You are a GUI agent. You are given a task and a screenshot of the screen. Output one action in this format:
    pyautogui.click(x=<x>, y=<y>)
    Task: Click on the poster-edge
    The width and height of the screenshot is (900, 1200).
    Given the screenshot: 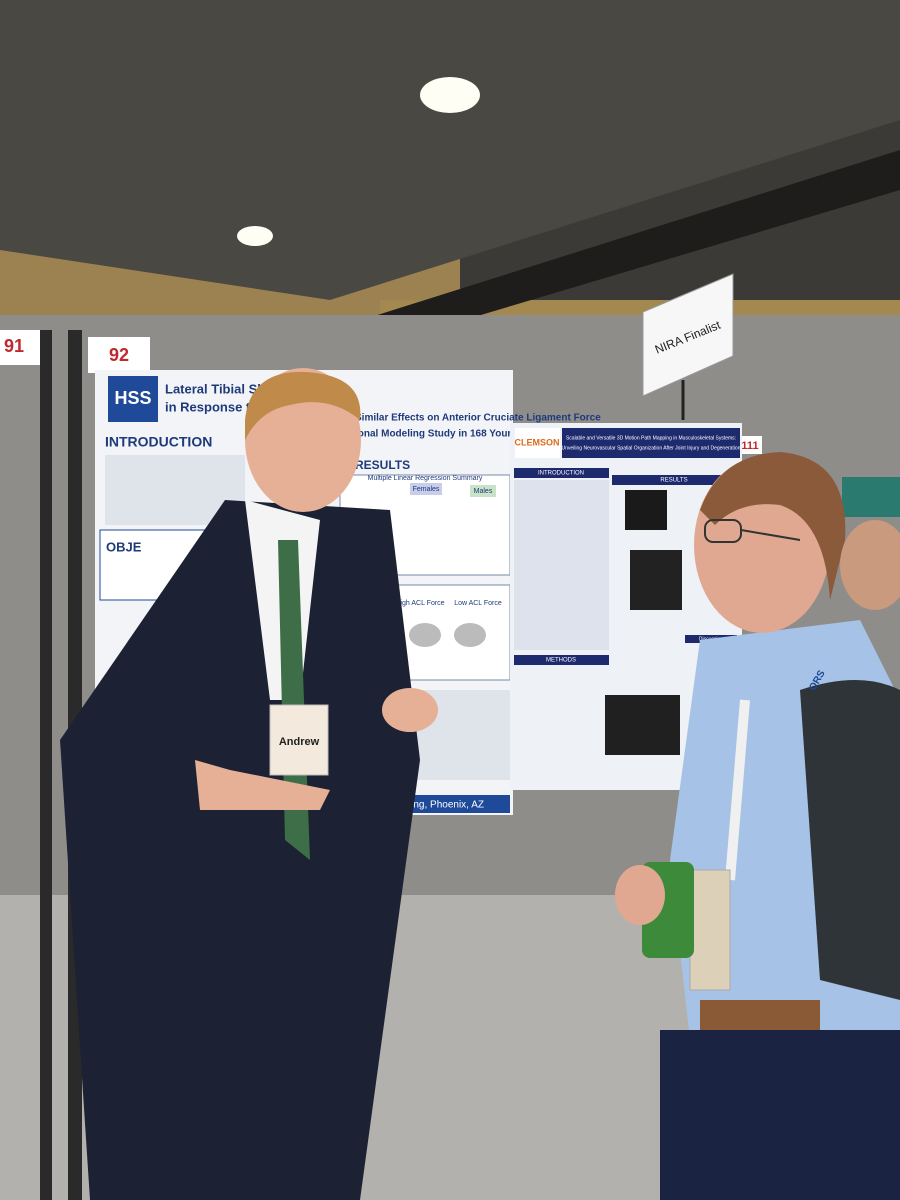 What is the action you would take?
    pyautogui.click(x=871, y=497)
    